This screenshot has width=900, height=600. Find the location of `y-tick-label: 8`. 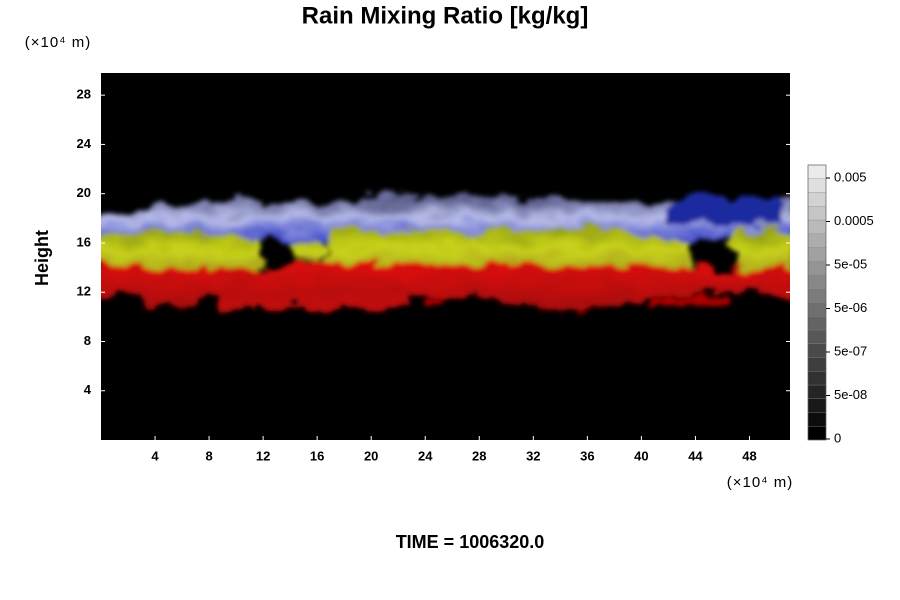

y-tick-label: 8 is located at coordinates (87, 340).